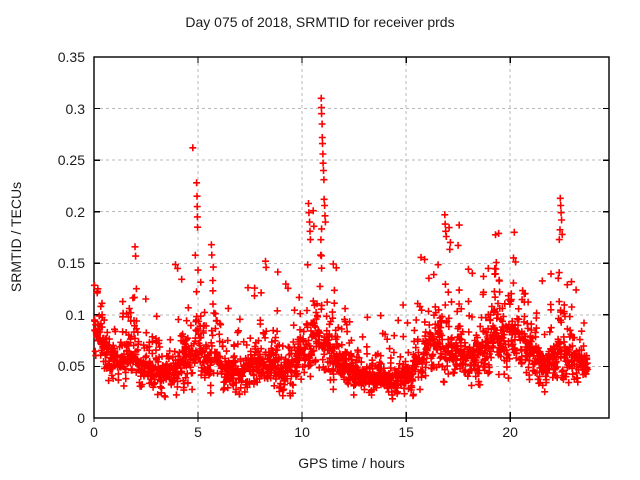  I want to click on x-tick-label: 5, so click(198, 432).